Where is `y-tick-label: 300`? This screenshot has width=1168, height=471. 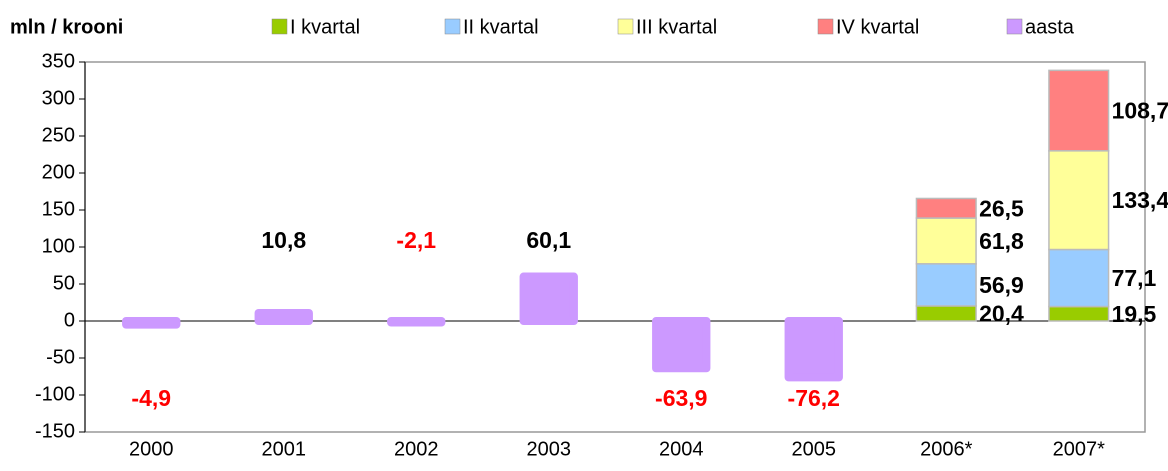 y-tick-label: 300 is located at coordinates (58, 98).